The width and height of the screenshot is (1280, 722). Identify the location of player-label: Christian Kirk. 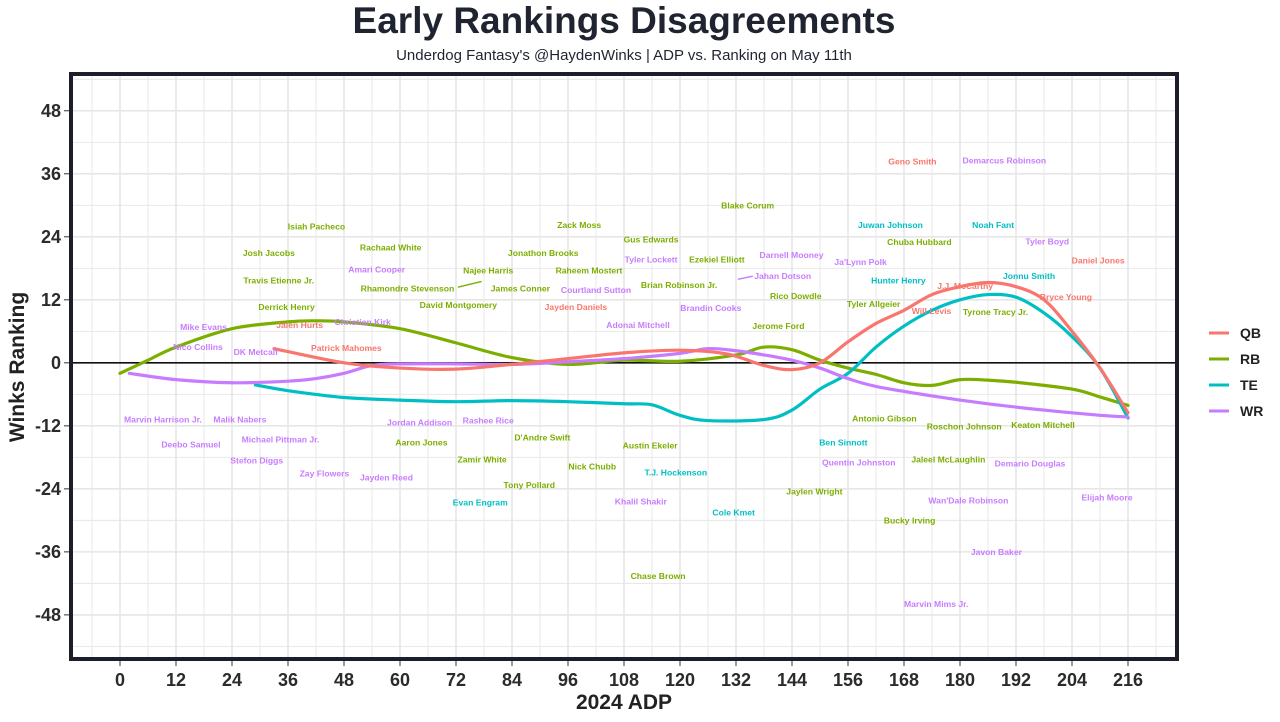
(362, 322).